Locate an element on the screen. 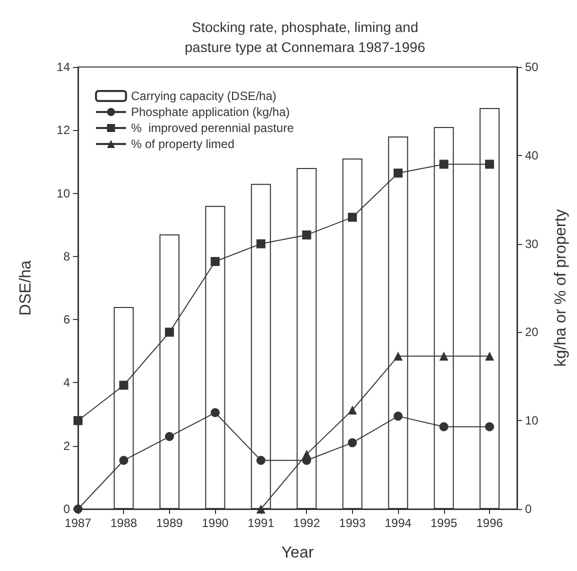  y-tick-label: 8 is located at coordinates (66, 256).